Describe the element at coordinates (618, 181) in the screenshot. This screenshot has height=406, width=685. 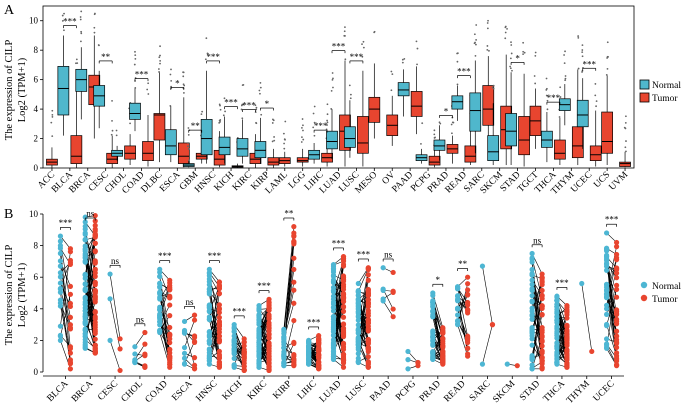
I see `xlabel-a-uvm: UVM` at that location.